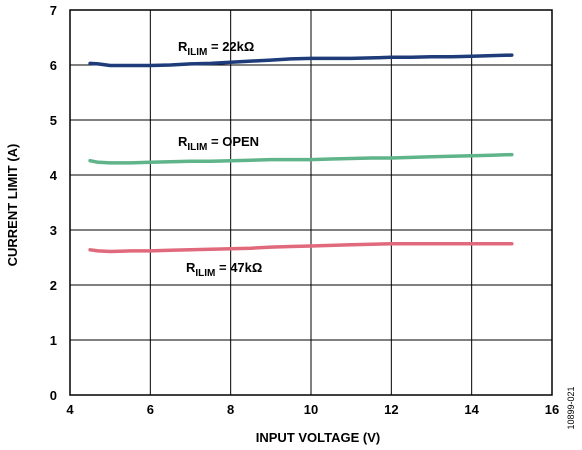  I want to click on series-label: RILIM = OPEN, so click(218, 143).